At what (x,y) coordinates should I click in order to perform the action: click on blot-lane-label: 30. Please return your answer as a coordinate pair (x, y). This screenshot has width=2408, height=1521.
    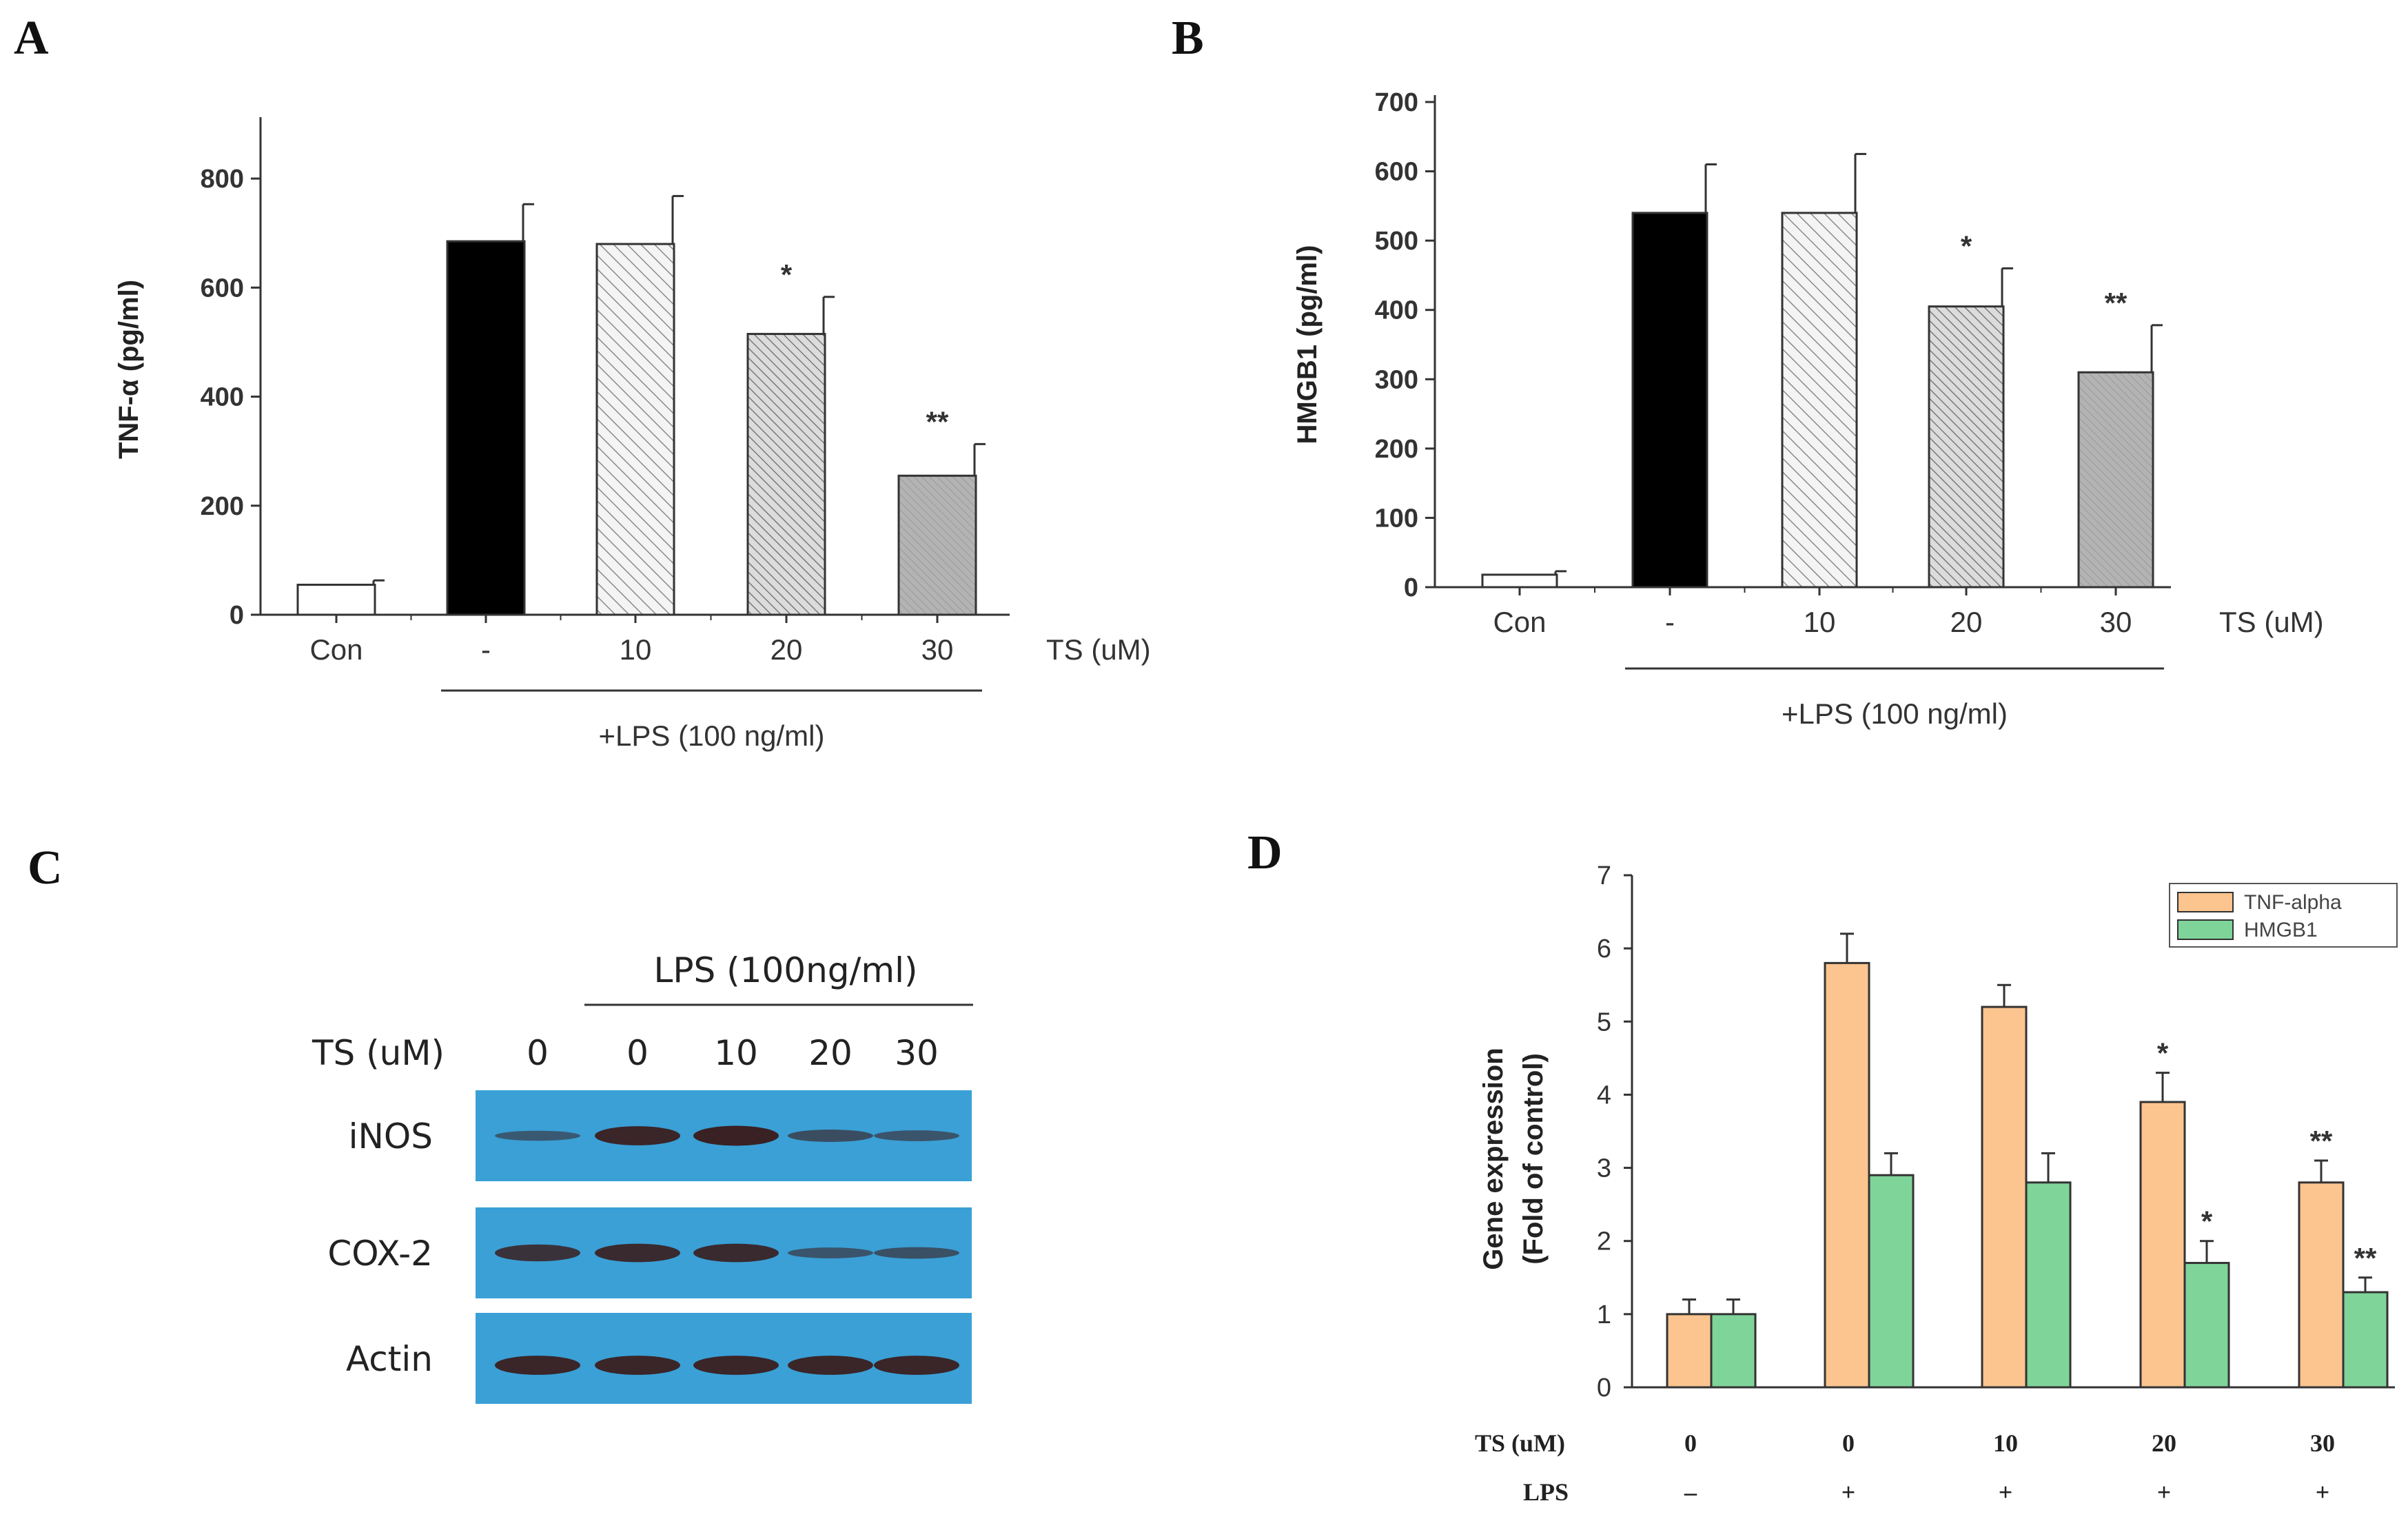
    Looking at the image, I should click on (917, 1053).